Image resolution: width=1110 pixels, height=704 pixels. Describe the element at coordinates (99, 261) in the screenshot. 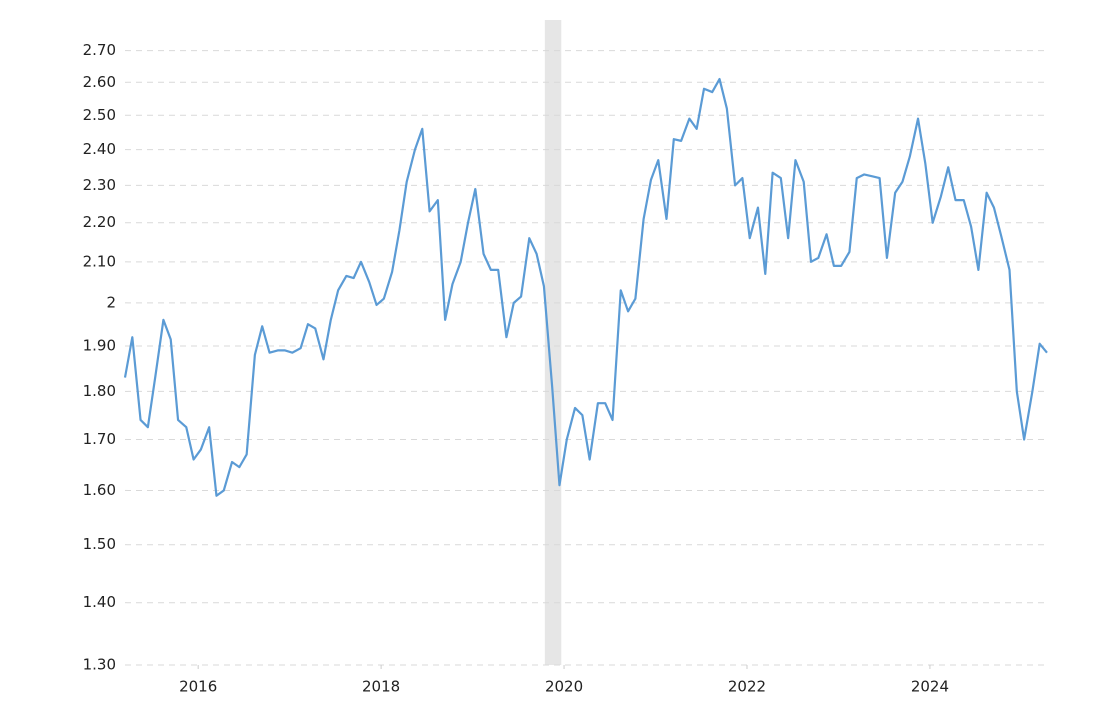

I see `y-tick-label: 2.10` at that location.